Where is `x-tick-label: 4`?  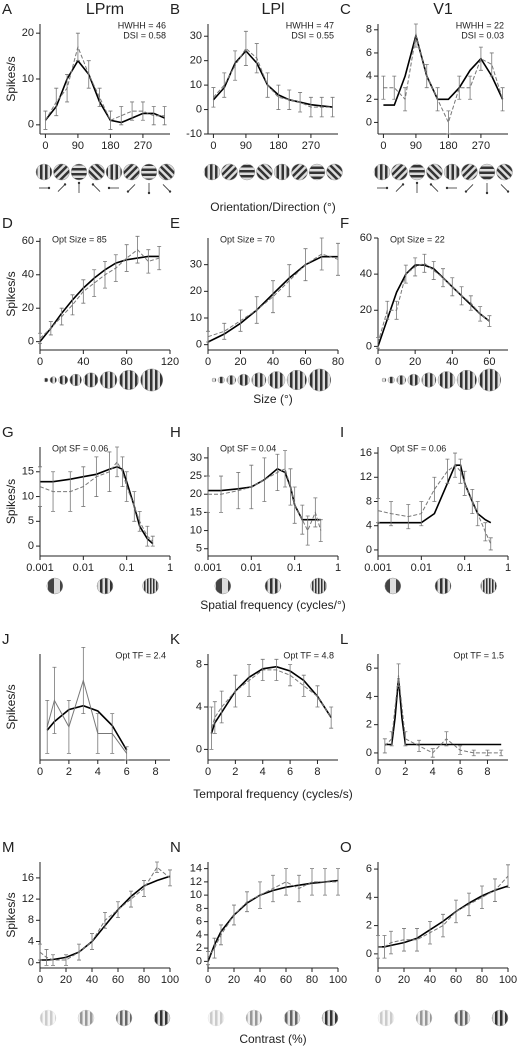
x-tick-label: 4 is located at coordinates (98, 772).